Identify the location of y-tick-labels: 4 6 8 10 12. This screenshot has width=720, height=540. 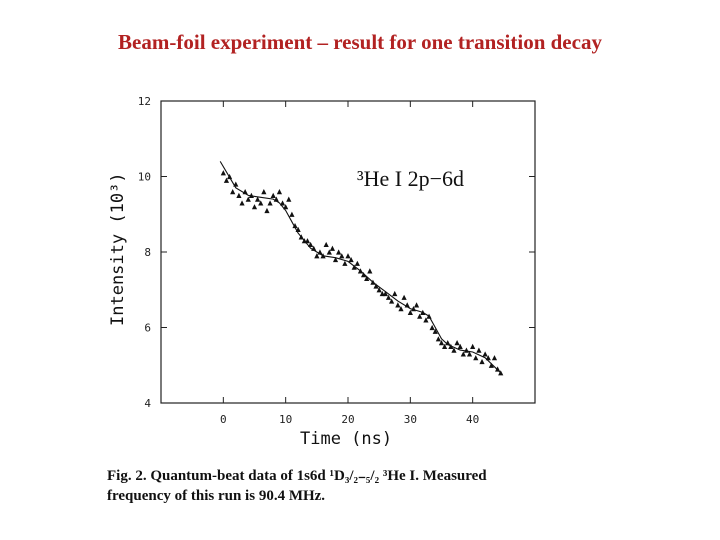
(145, 252).